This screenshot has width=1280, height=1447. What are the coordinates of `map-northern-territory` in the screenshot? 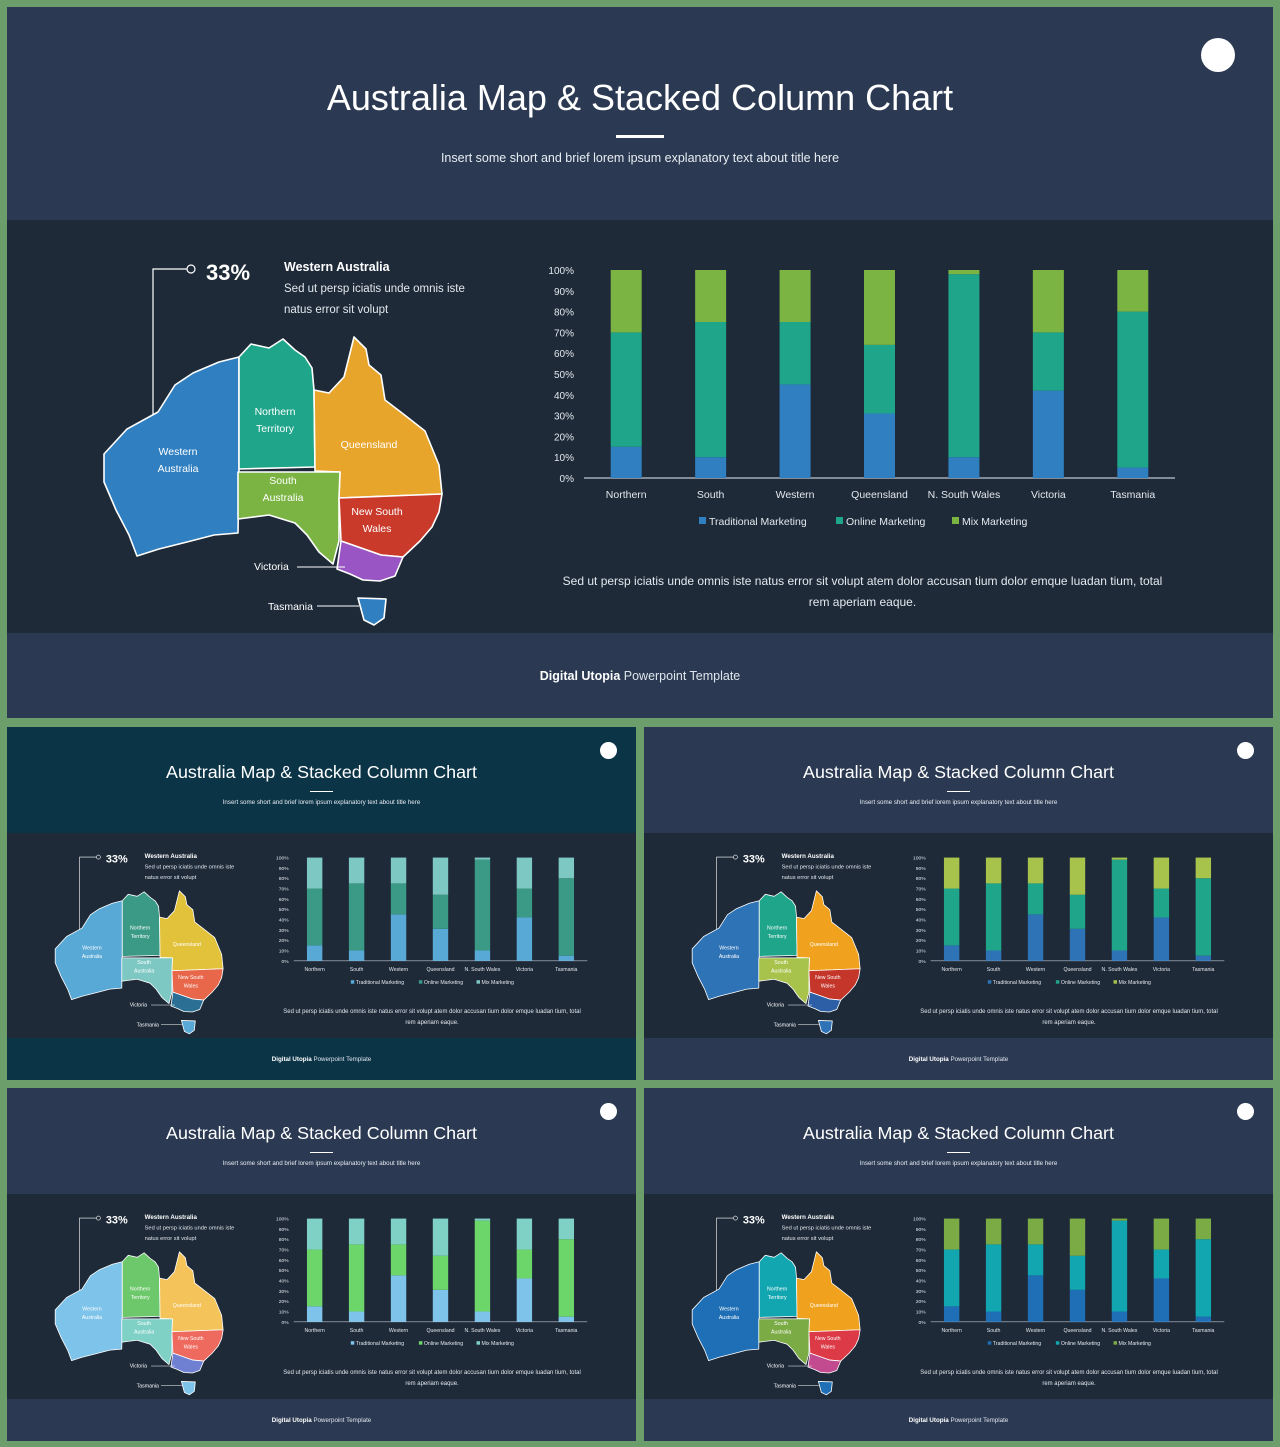 It's located at (141, 1285).